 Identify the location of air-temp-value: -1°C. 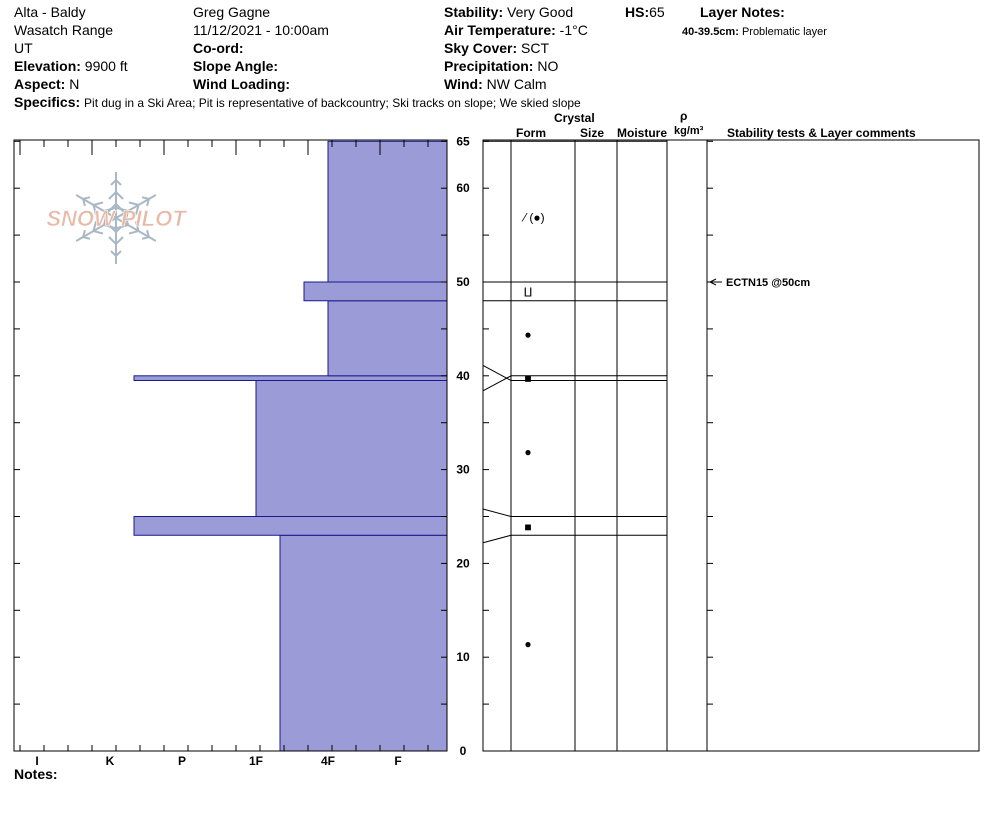
(573, 30).